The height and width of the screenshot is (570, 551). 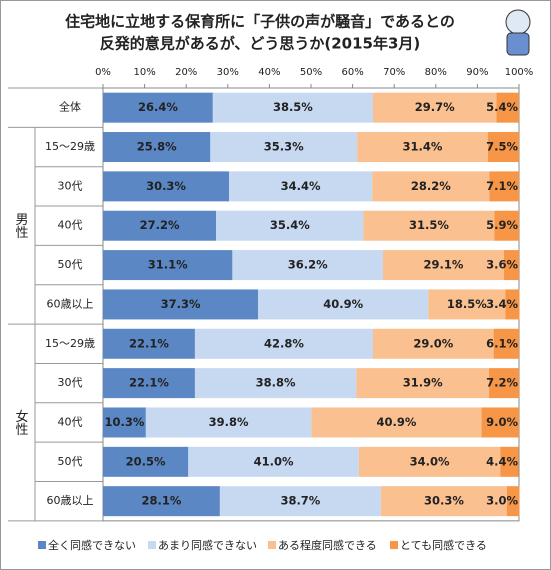 What do you see at coordinates (502, 107) in the screenshot?
I see `value-label: 5.4%` at bounding box center [502, 107].